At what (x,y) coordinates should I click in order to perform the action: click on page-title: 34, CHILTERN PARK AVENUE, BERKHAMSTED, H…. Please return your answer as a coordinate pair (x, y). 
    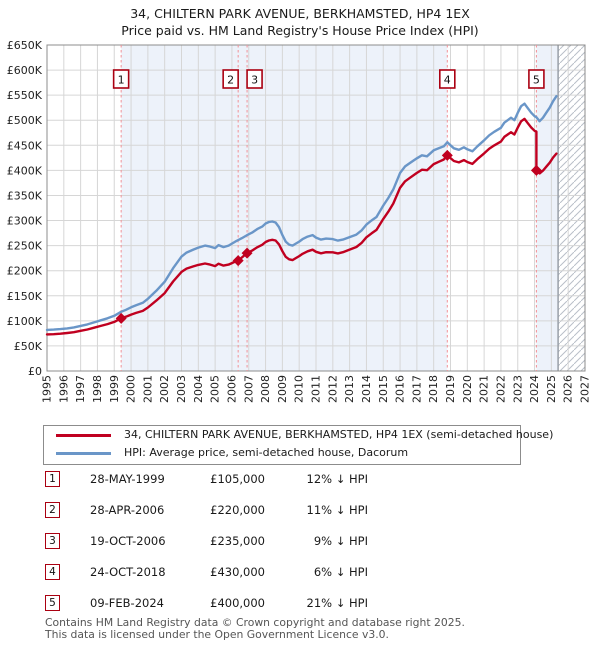
    Looking at the image, I should click on (300, 13).